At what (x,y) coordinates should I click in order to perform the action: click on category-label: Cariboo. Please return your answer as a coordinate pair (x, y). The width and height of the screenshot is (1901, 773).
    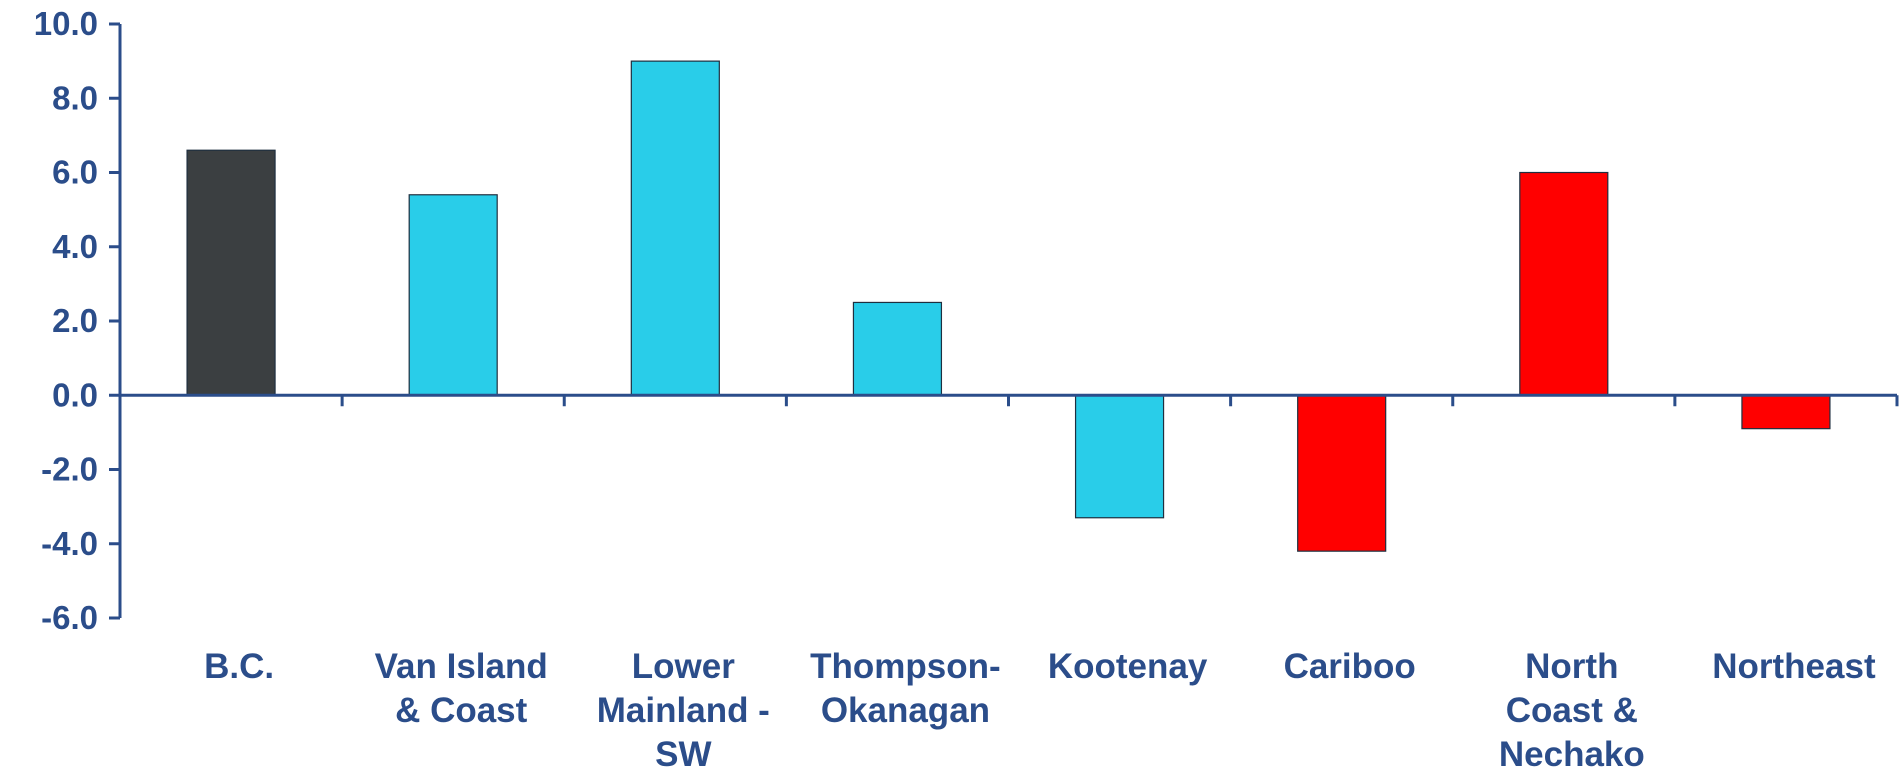
    Looking at the image, I should click on (1350, 666).